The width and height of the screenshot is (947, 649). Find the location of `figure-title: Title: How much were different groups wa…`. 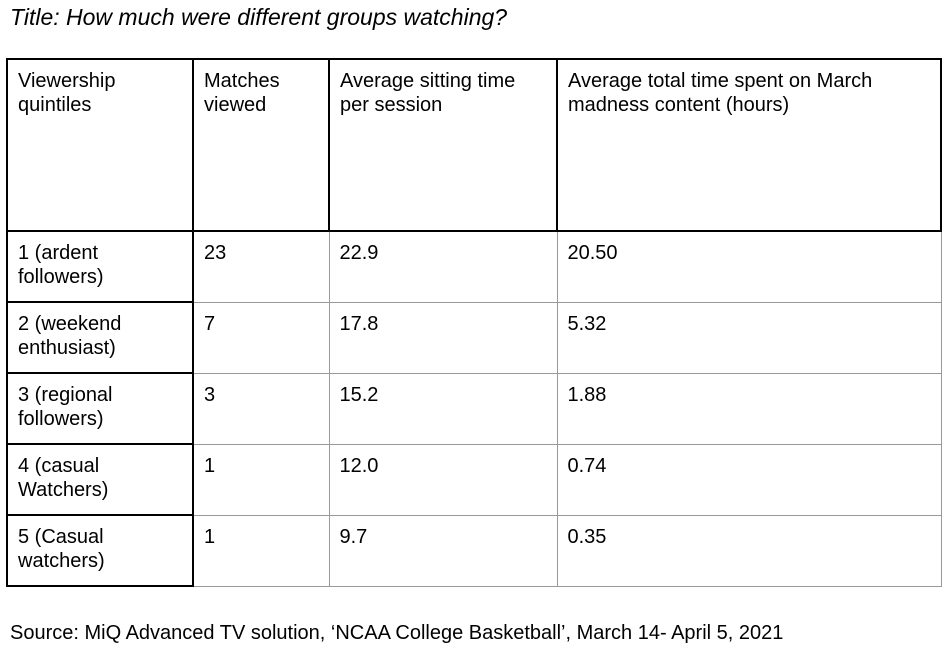

figure-title: Title: How much were different groups wa… is located at coordinates (259, 17).